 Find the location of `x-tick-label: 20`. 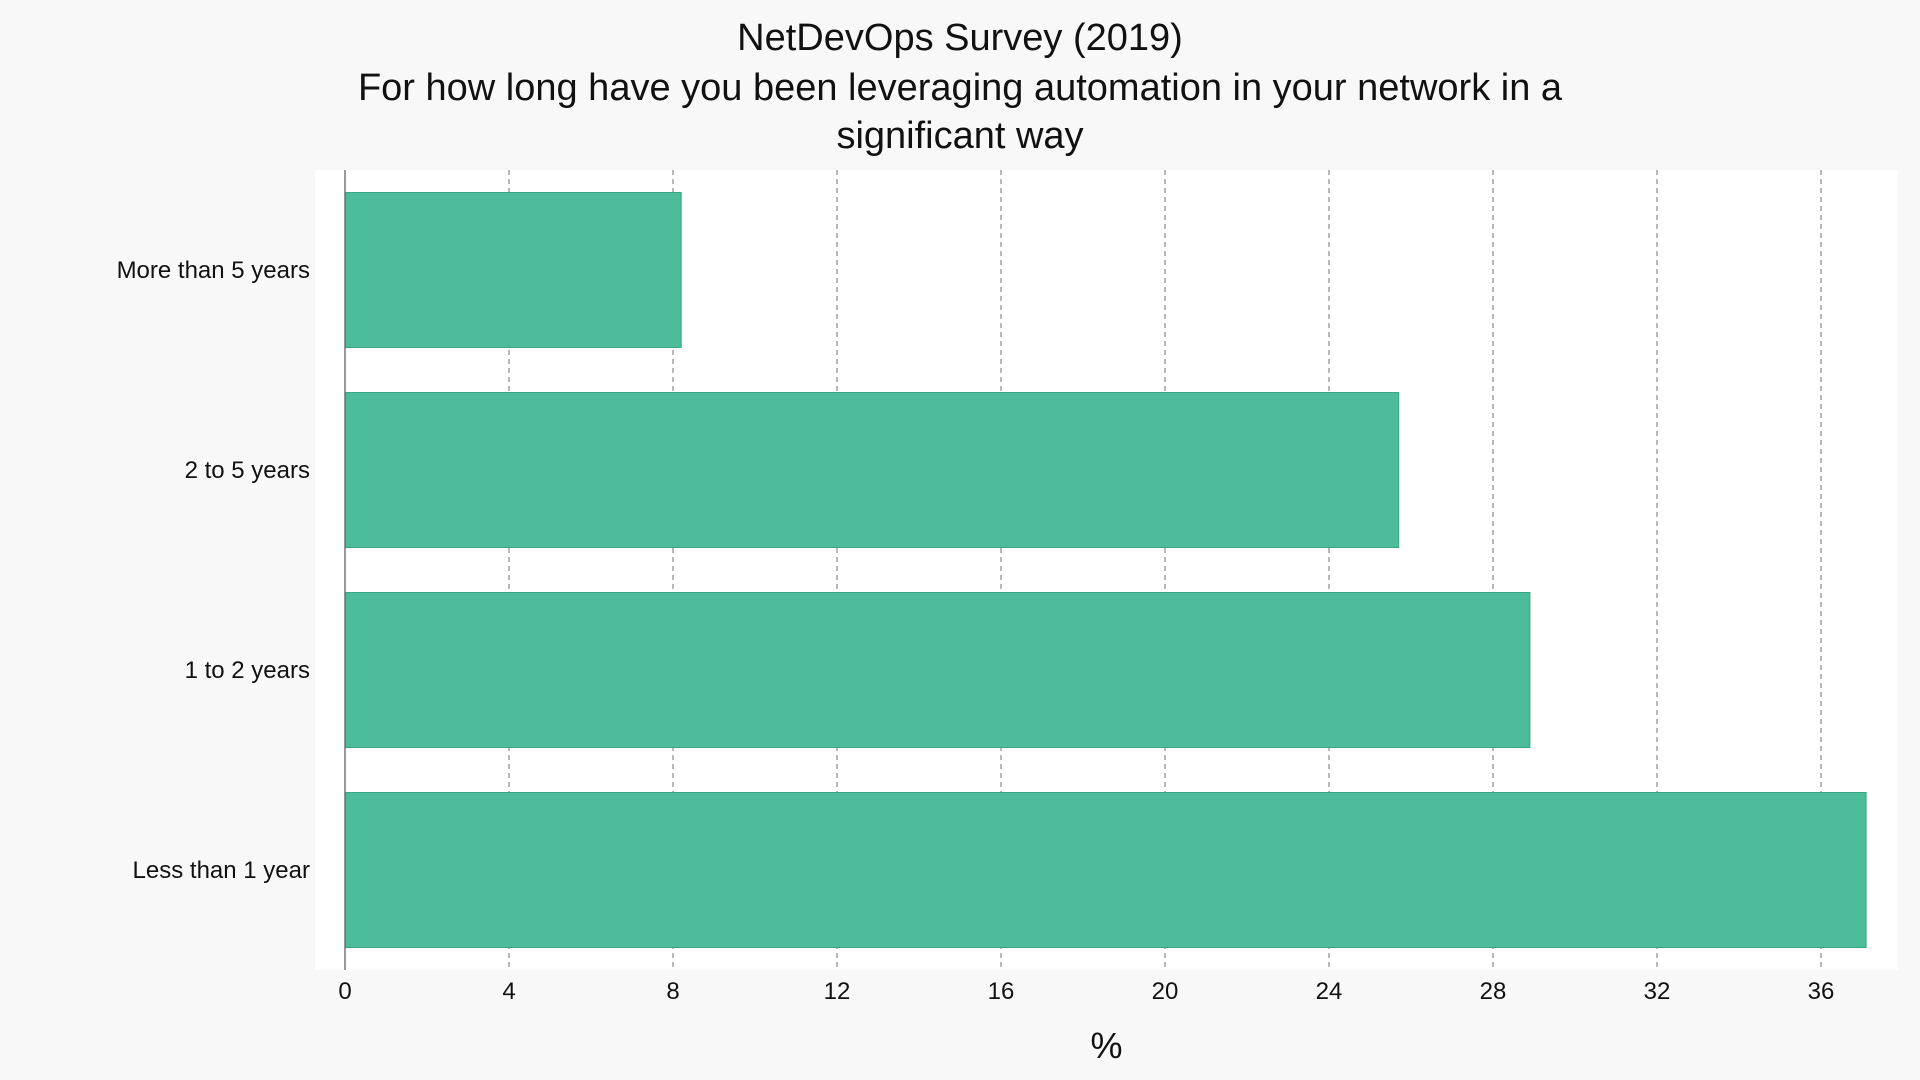

x-tick-label: 20 is located at coordinates (1165, 991).